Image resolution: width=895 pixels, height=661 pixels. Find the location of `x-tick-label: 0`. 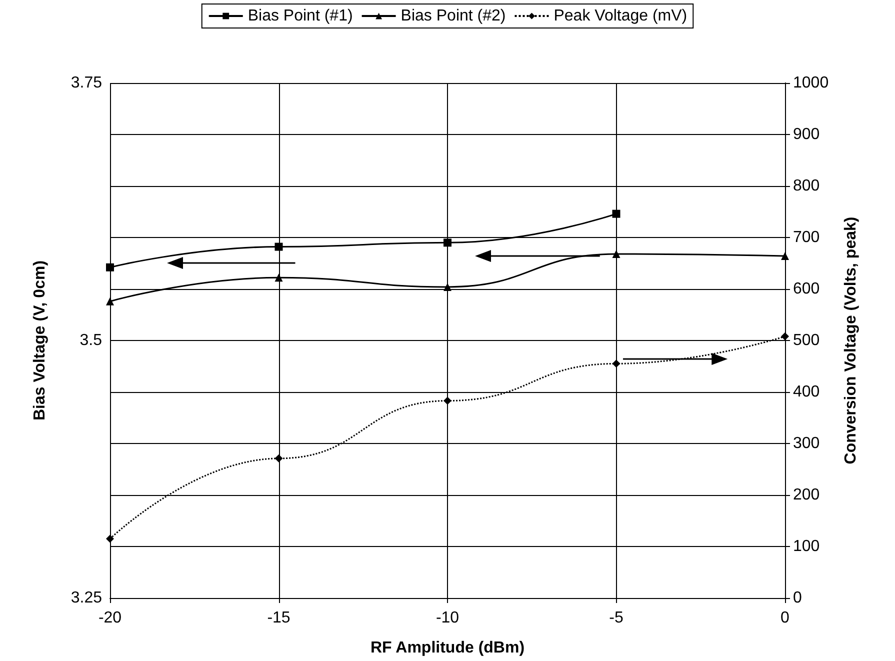

x-tick-label: 0 is located at coordinates (785, 618).